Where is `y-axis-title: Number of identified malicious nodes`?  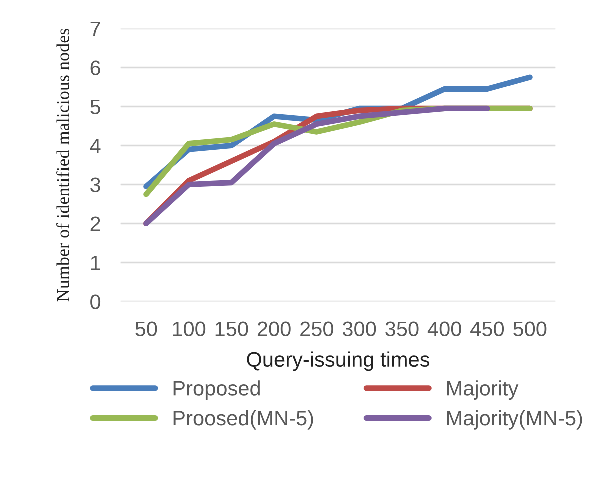 y-axis-title: Number of identified malicious nodes is located at coordinates (63, 165).